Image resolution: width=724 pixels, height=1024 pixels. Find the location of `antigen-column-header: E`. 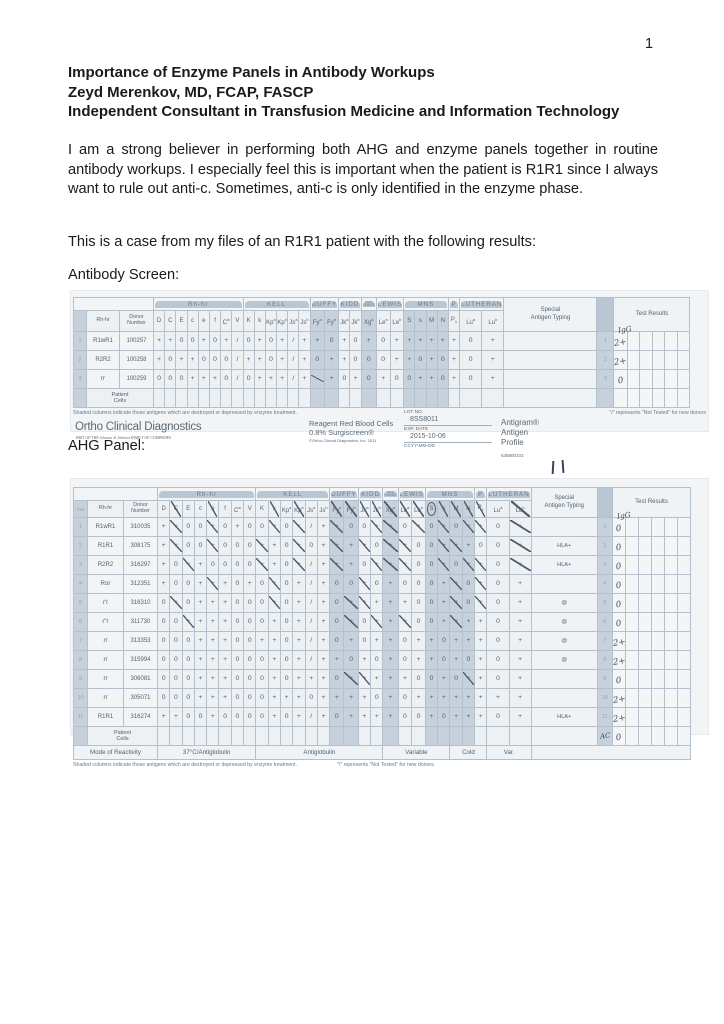

antigen-column-header: E is located at coordinates (188, 509).